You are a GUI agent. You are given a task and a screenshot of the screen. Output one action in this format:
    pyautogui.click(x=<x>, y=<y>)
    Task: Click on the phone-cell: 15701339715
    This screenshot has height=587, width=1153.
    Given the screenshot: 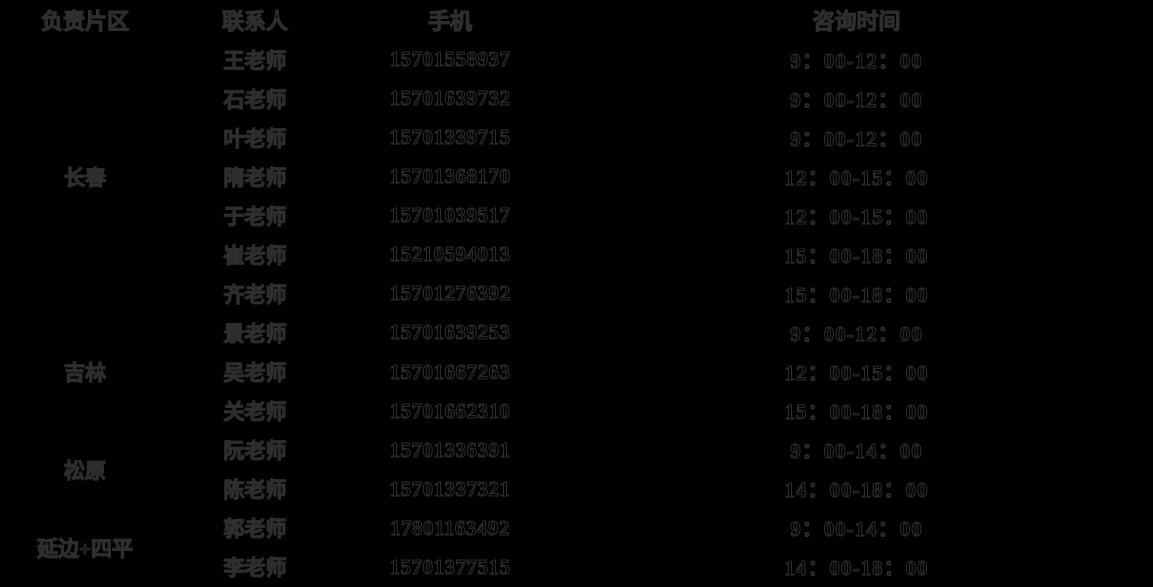 What is the action you would take?
    pyautogui.click(x=450, y=137)
    